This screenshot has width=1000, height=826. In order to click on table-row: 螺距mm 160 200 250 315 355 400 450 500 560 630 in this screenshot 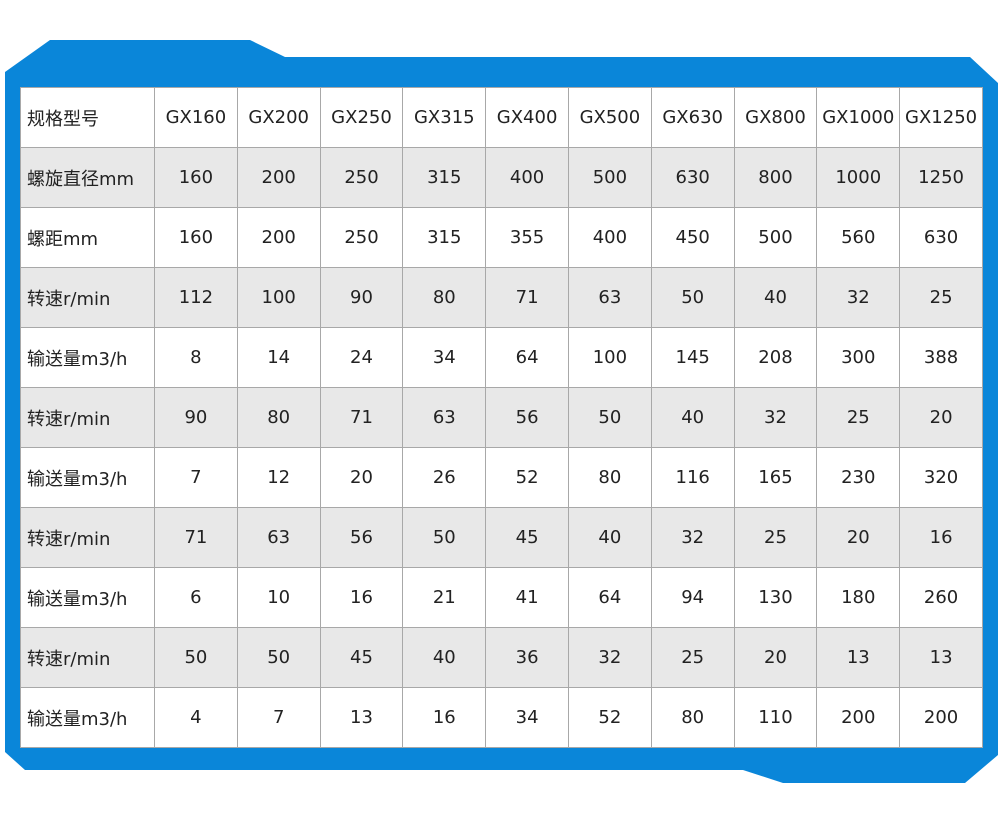, I will do `click(501, 237)`.